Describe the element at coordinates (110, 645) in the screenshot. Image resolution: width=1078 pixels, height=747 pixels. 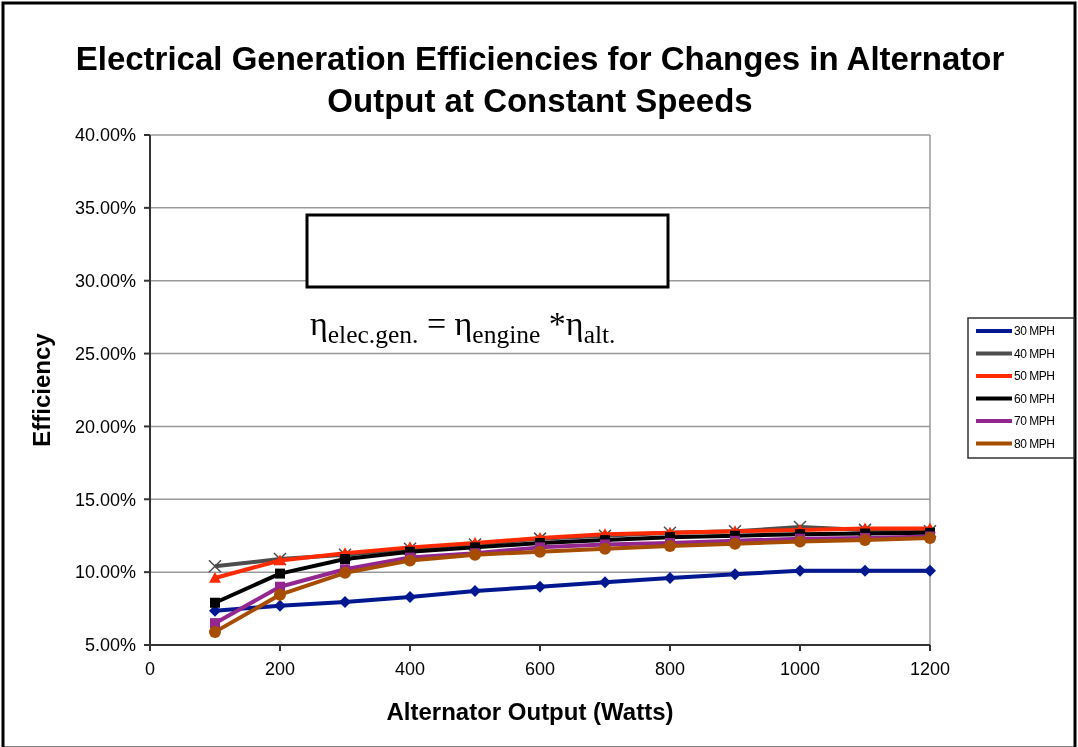
I see `y-tick-label: 5.00%` at that location.